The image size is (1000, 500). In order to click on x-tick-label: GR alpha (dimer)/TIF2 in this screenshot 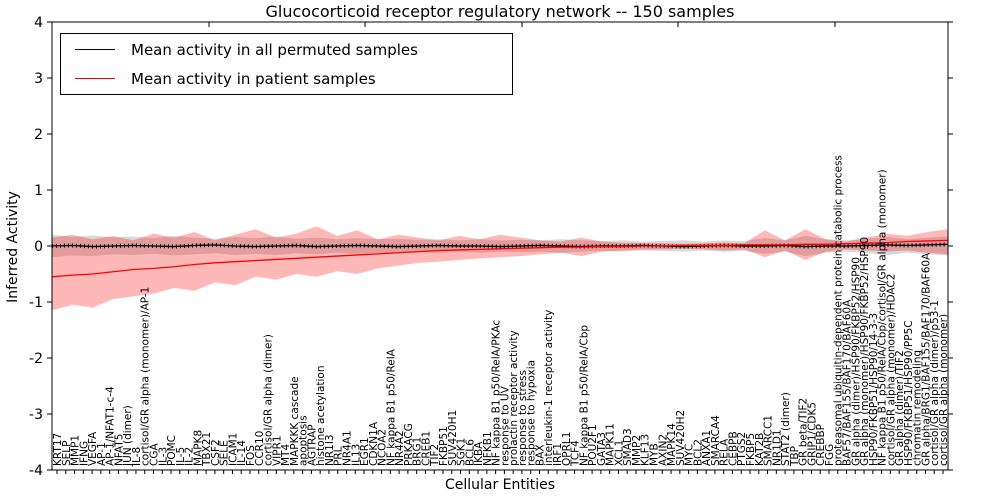, I will do `click(900, 408)`.